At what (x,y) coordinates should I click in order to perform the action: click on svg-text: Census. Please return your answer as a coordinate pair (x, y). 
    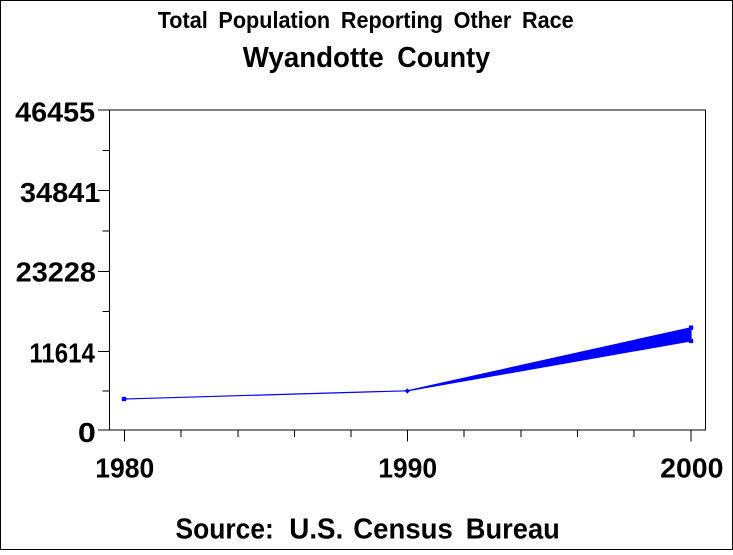
    Looking at the image, I should click on (403, 530).